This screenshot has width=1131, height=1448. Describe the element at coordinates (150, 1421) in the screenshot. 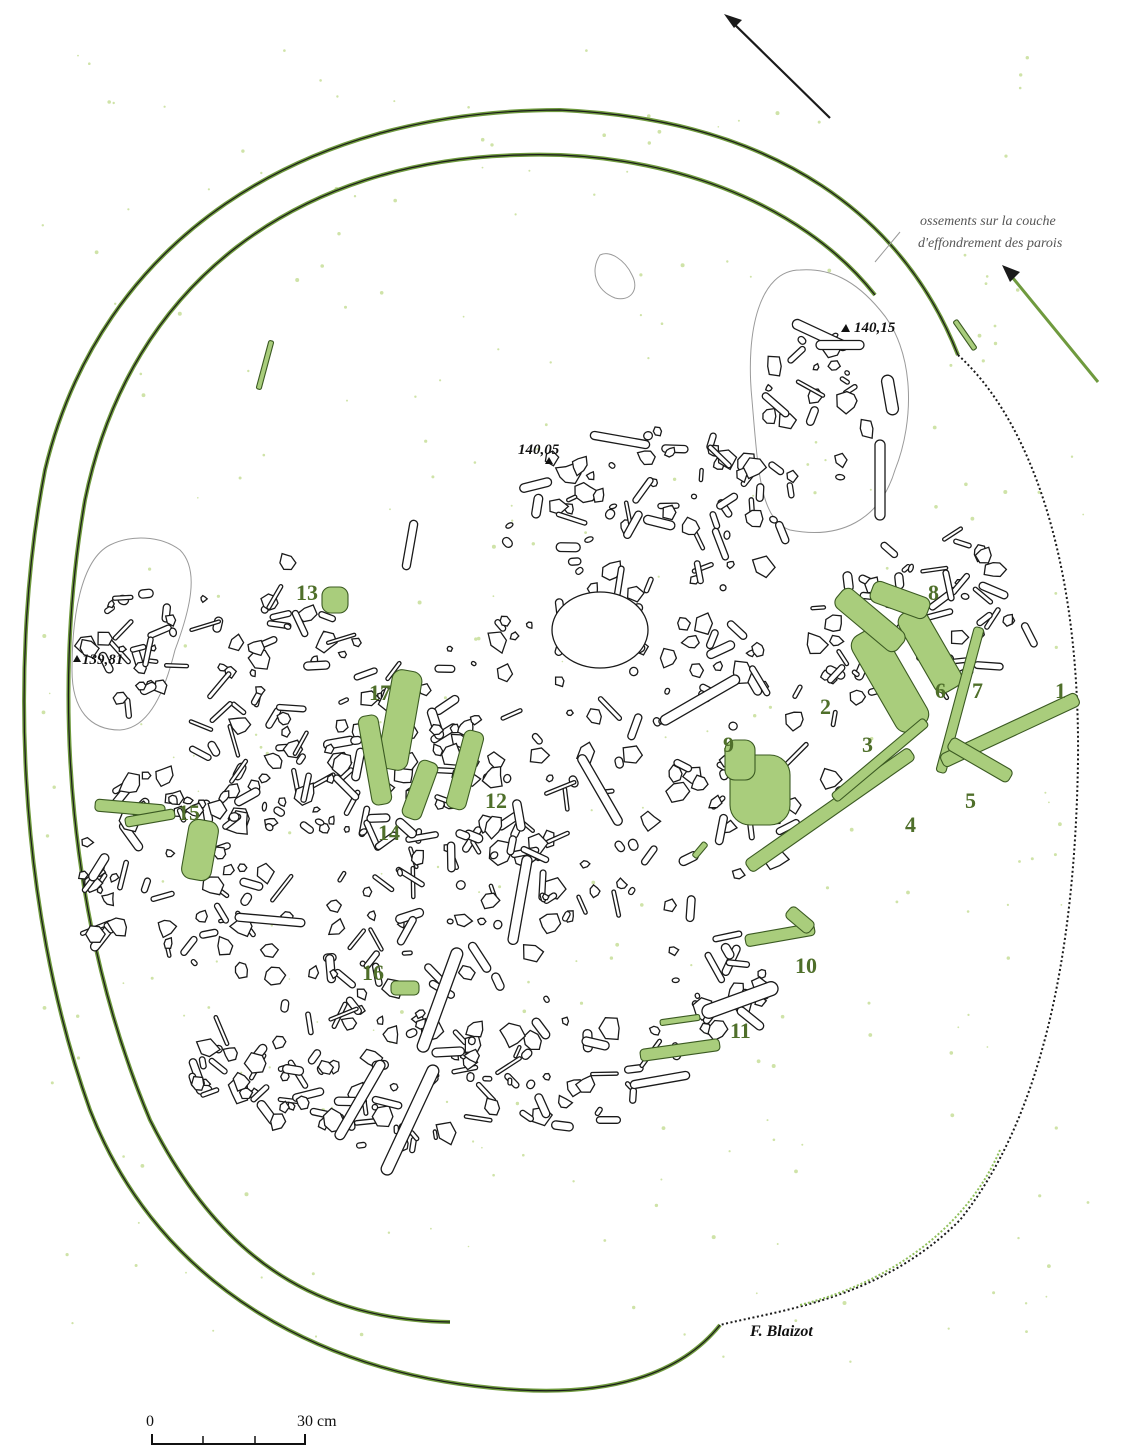

I see `svg-text: 0` at that location.